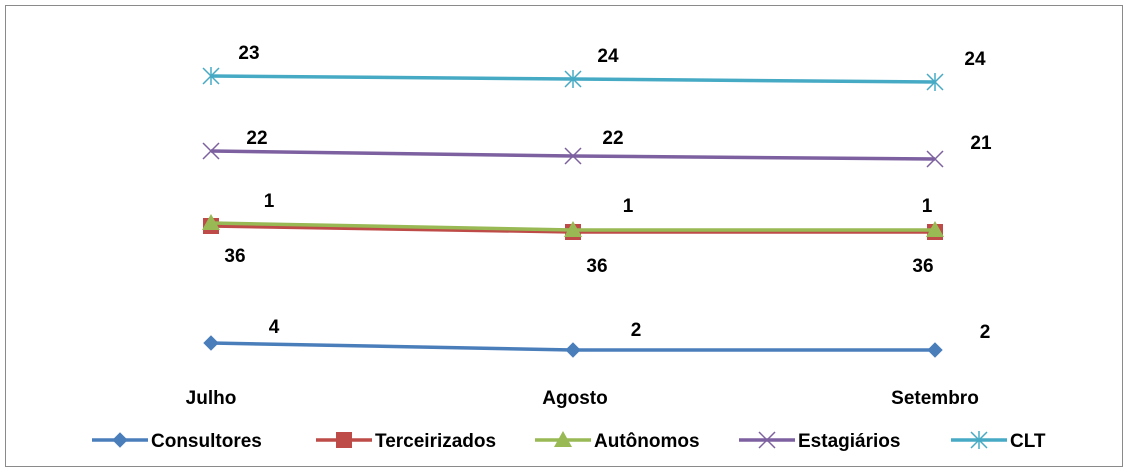  What do you see at coordinates (636, 330) in the screenshot?
I see `data-label-consultores-2: 2` at bounding box center [636, 330].